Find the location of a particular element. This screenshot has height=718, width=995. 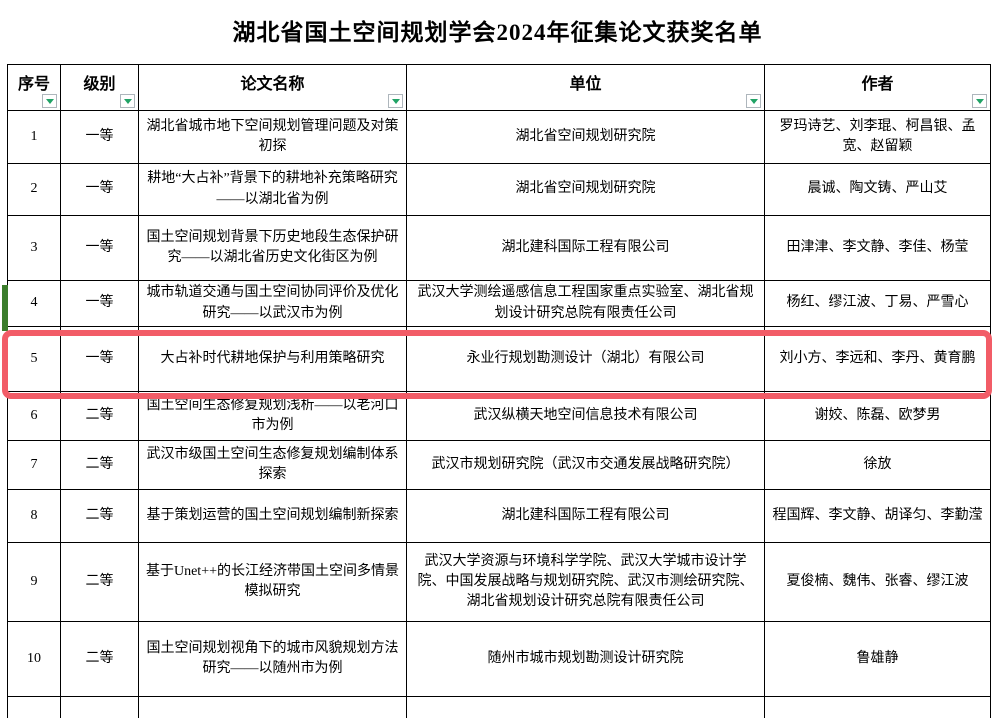

col-header-org: 单位 is located at coordinates (585, 87).